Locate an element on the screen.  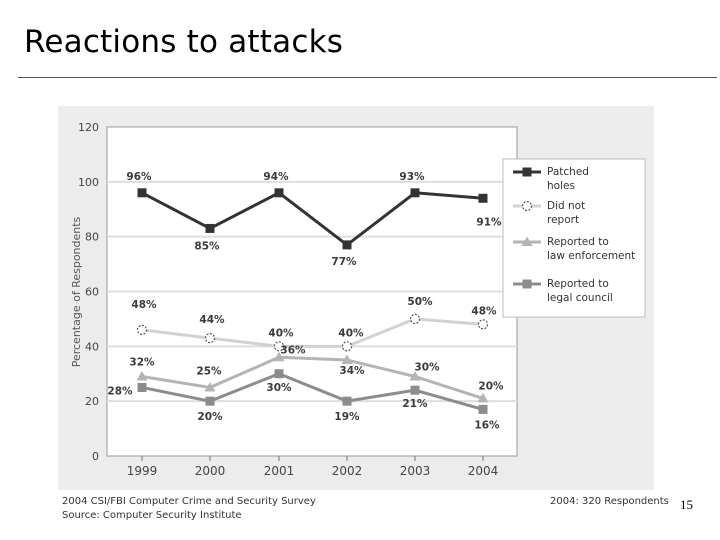
y-tick-label: 120 is located at coordinates (88, 127).